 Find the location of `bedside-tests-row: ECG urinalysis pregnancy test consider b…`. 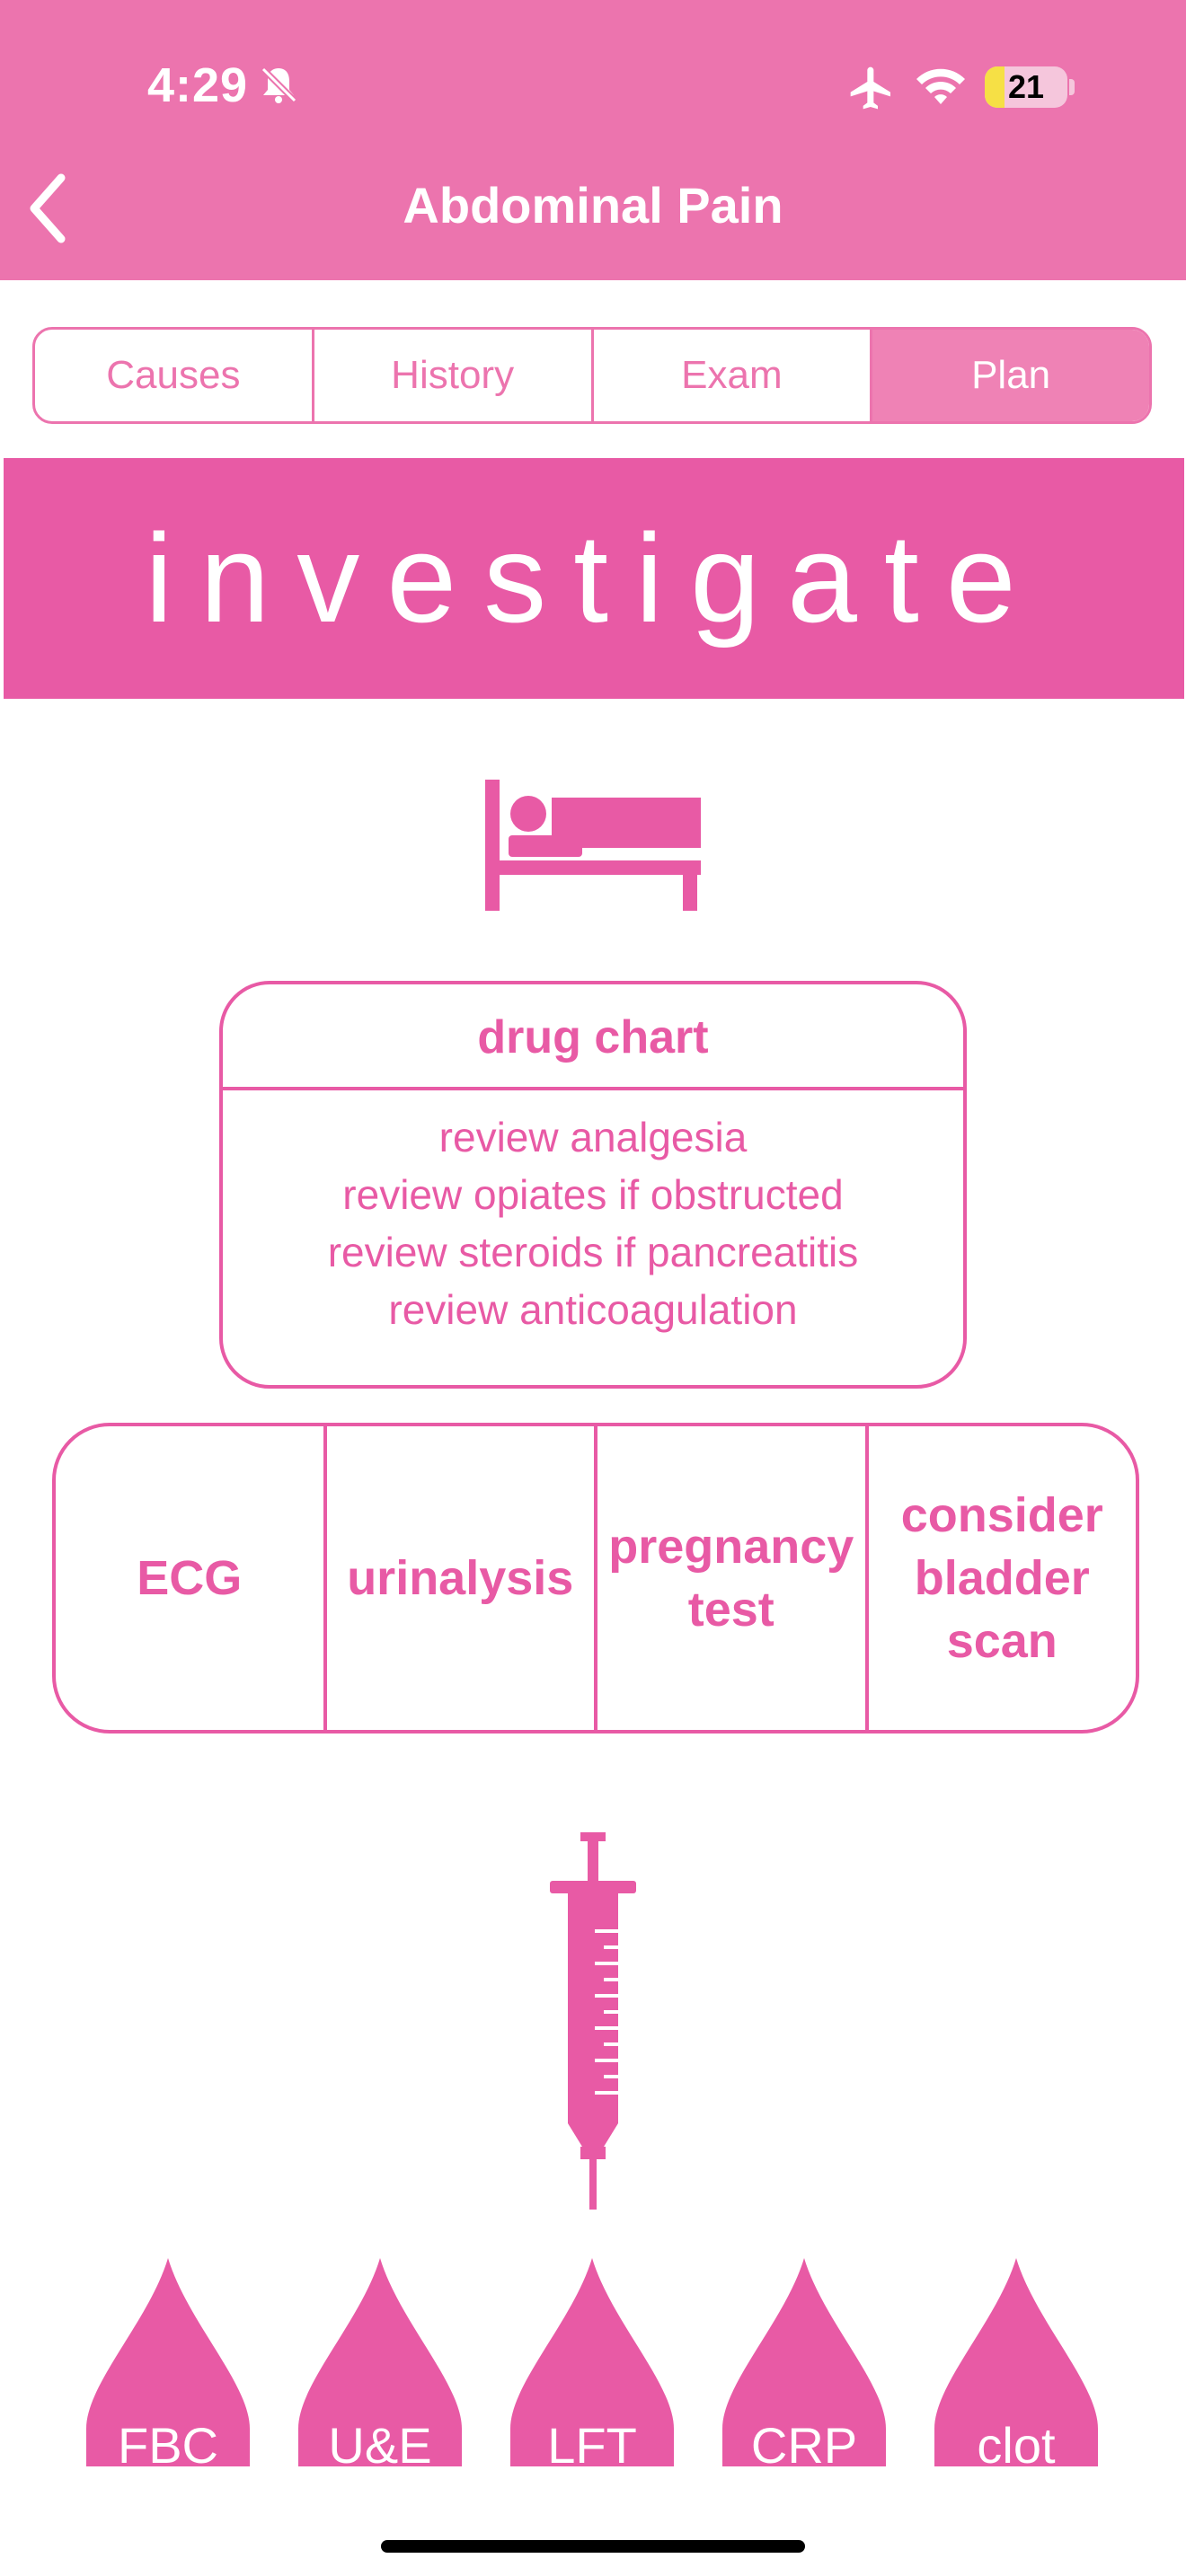

bedside-tests-row: ECG urinalysis pregnancy test consider b… is located at coordinates (595, 1578).